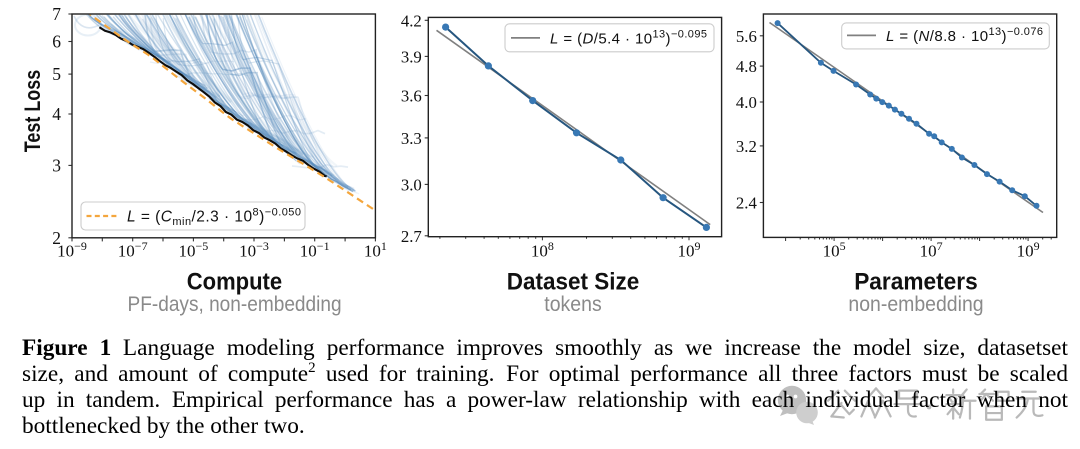 Image resolution: width=1080 pixels, height=449 pixels. I want to click on svg-text: 3.2, so click(746, 146).